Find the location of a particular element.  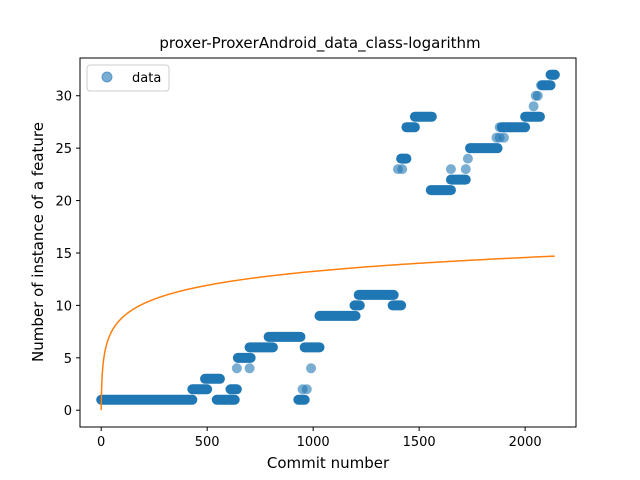

x-tick-label: 500 is located at coordinates (207, 442).